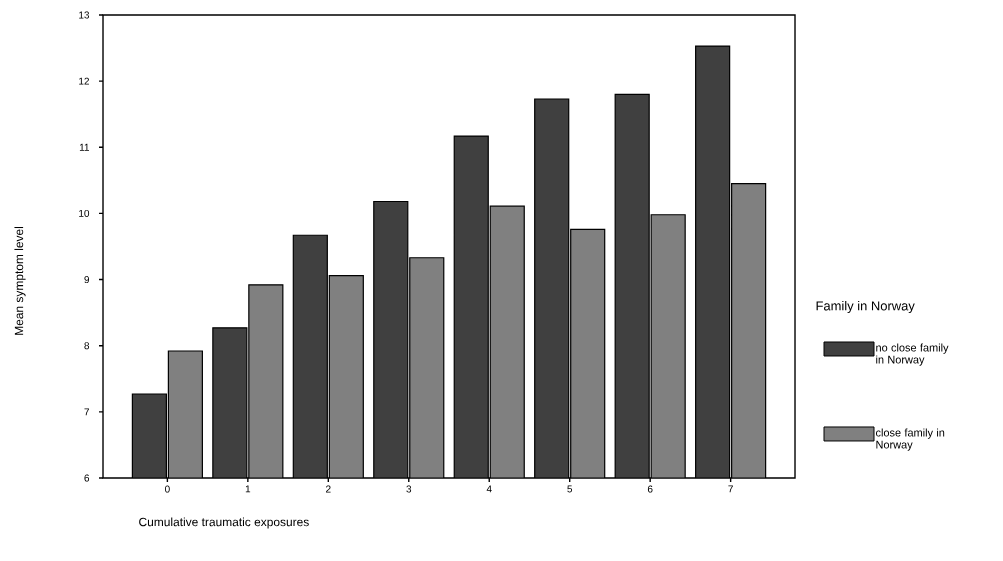 The width and height of the screenshot is (1003, 561). I want to click on y-tick-label: 11, so click(84, 147).